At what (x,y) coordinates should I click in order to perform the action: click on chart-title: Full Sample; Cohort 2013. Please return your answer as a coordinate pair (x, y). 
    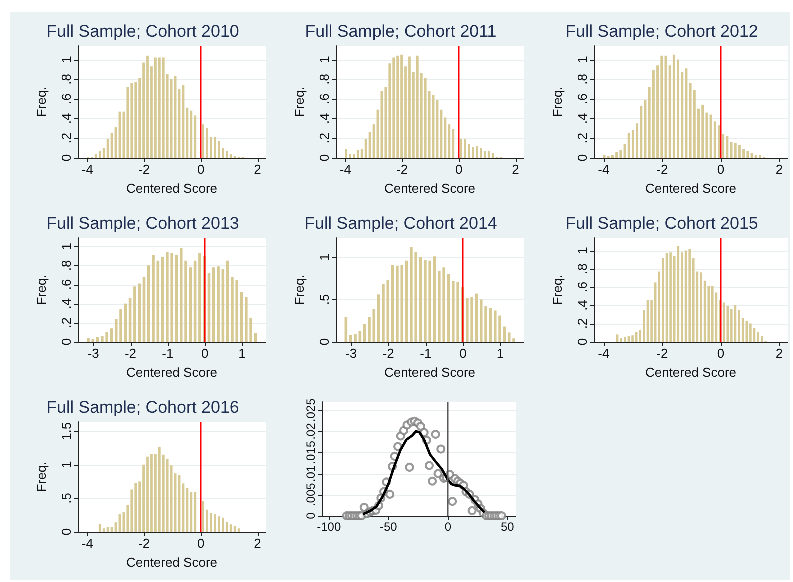
    Looking at the image, I should click on (143, 223).